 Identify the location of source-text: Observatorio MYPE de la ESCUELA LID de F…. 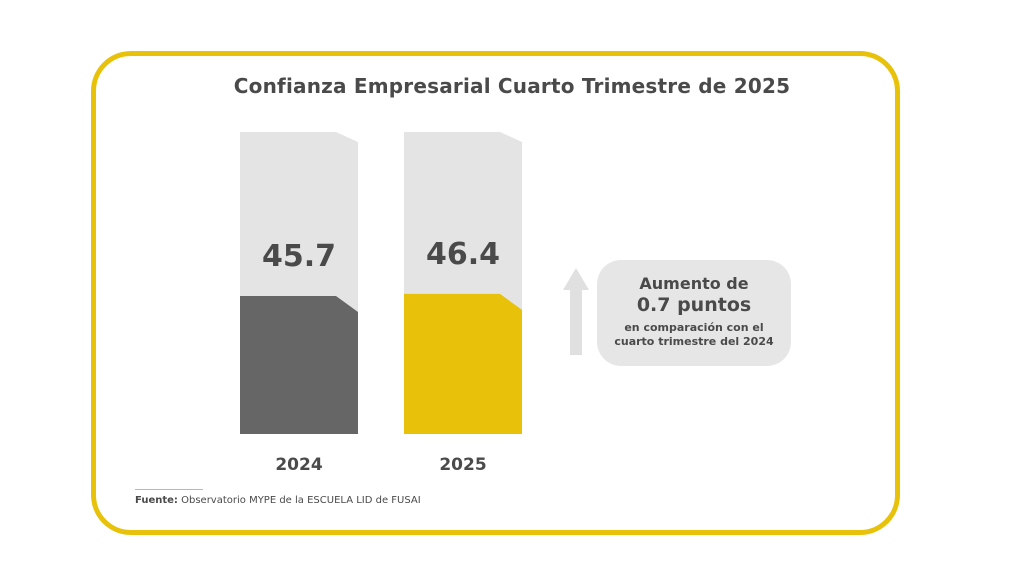
(301, 500).